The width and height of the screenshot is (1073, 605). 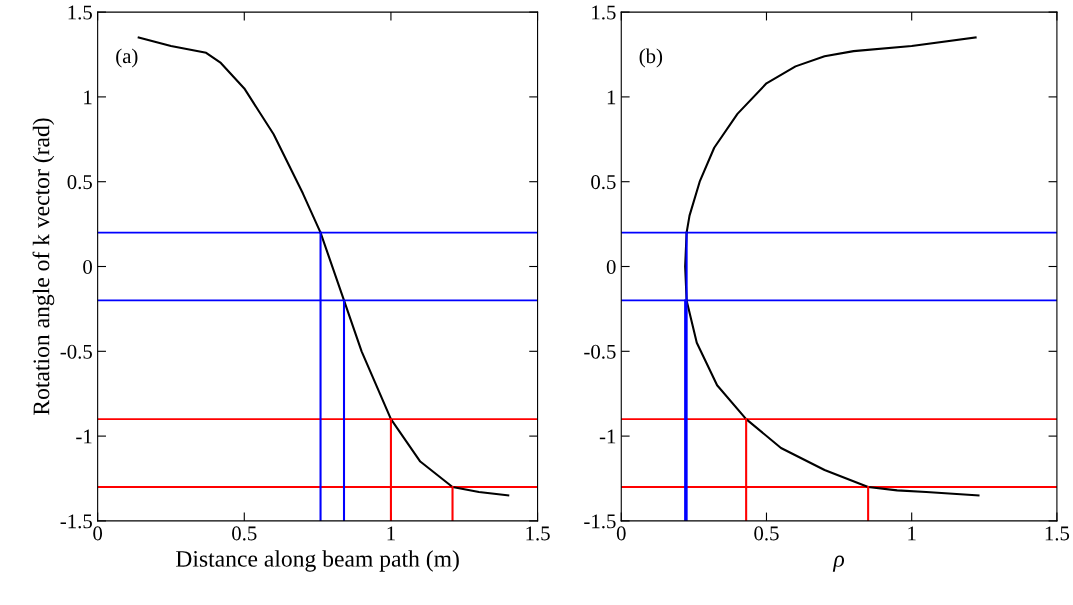 I want to click on x-axis-title: Distance along beam path (m), so click(x=317, y=561).